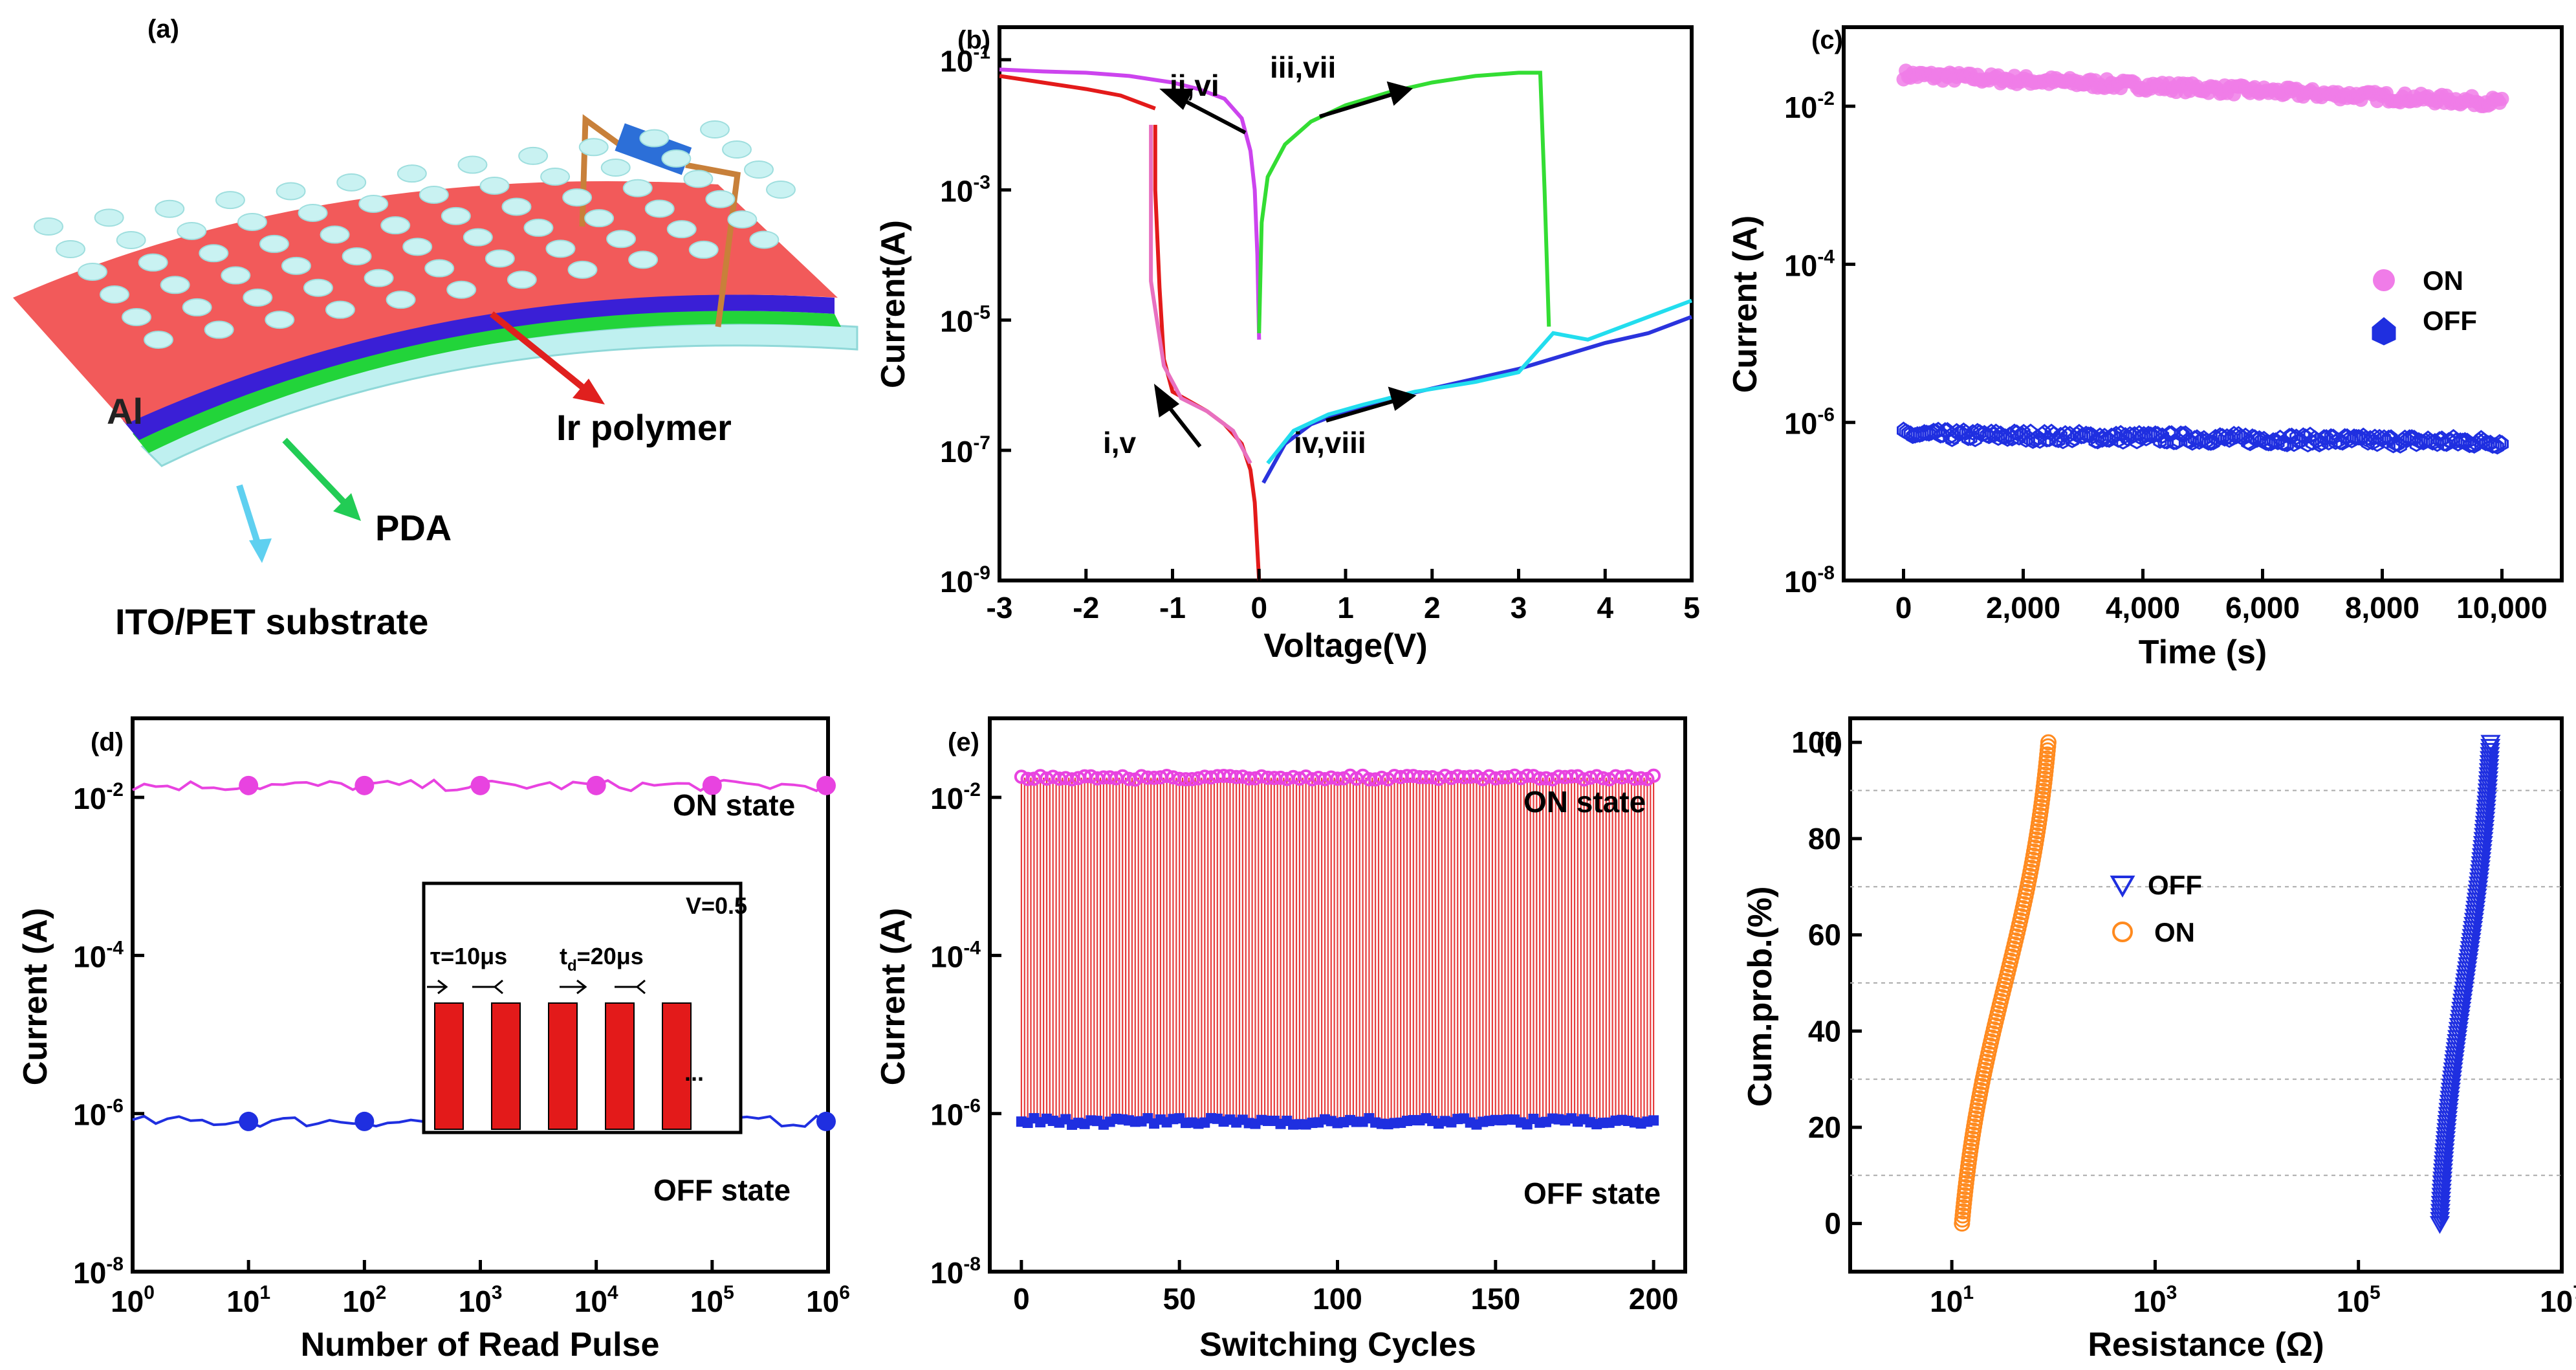 The image size is (2576, 1370). Describe the element at coordinates (965, 59) in the screenshot. I see `tick-label: 10⁻¹` at that location.